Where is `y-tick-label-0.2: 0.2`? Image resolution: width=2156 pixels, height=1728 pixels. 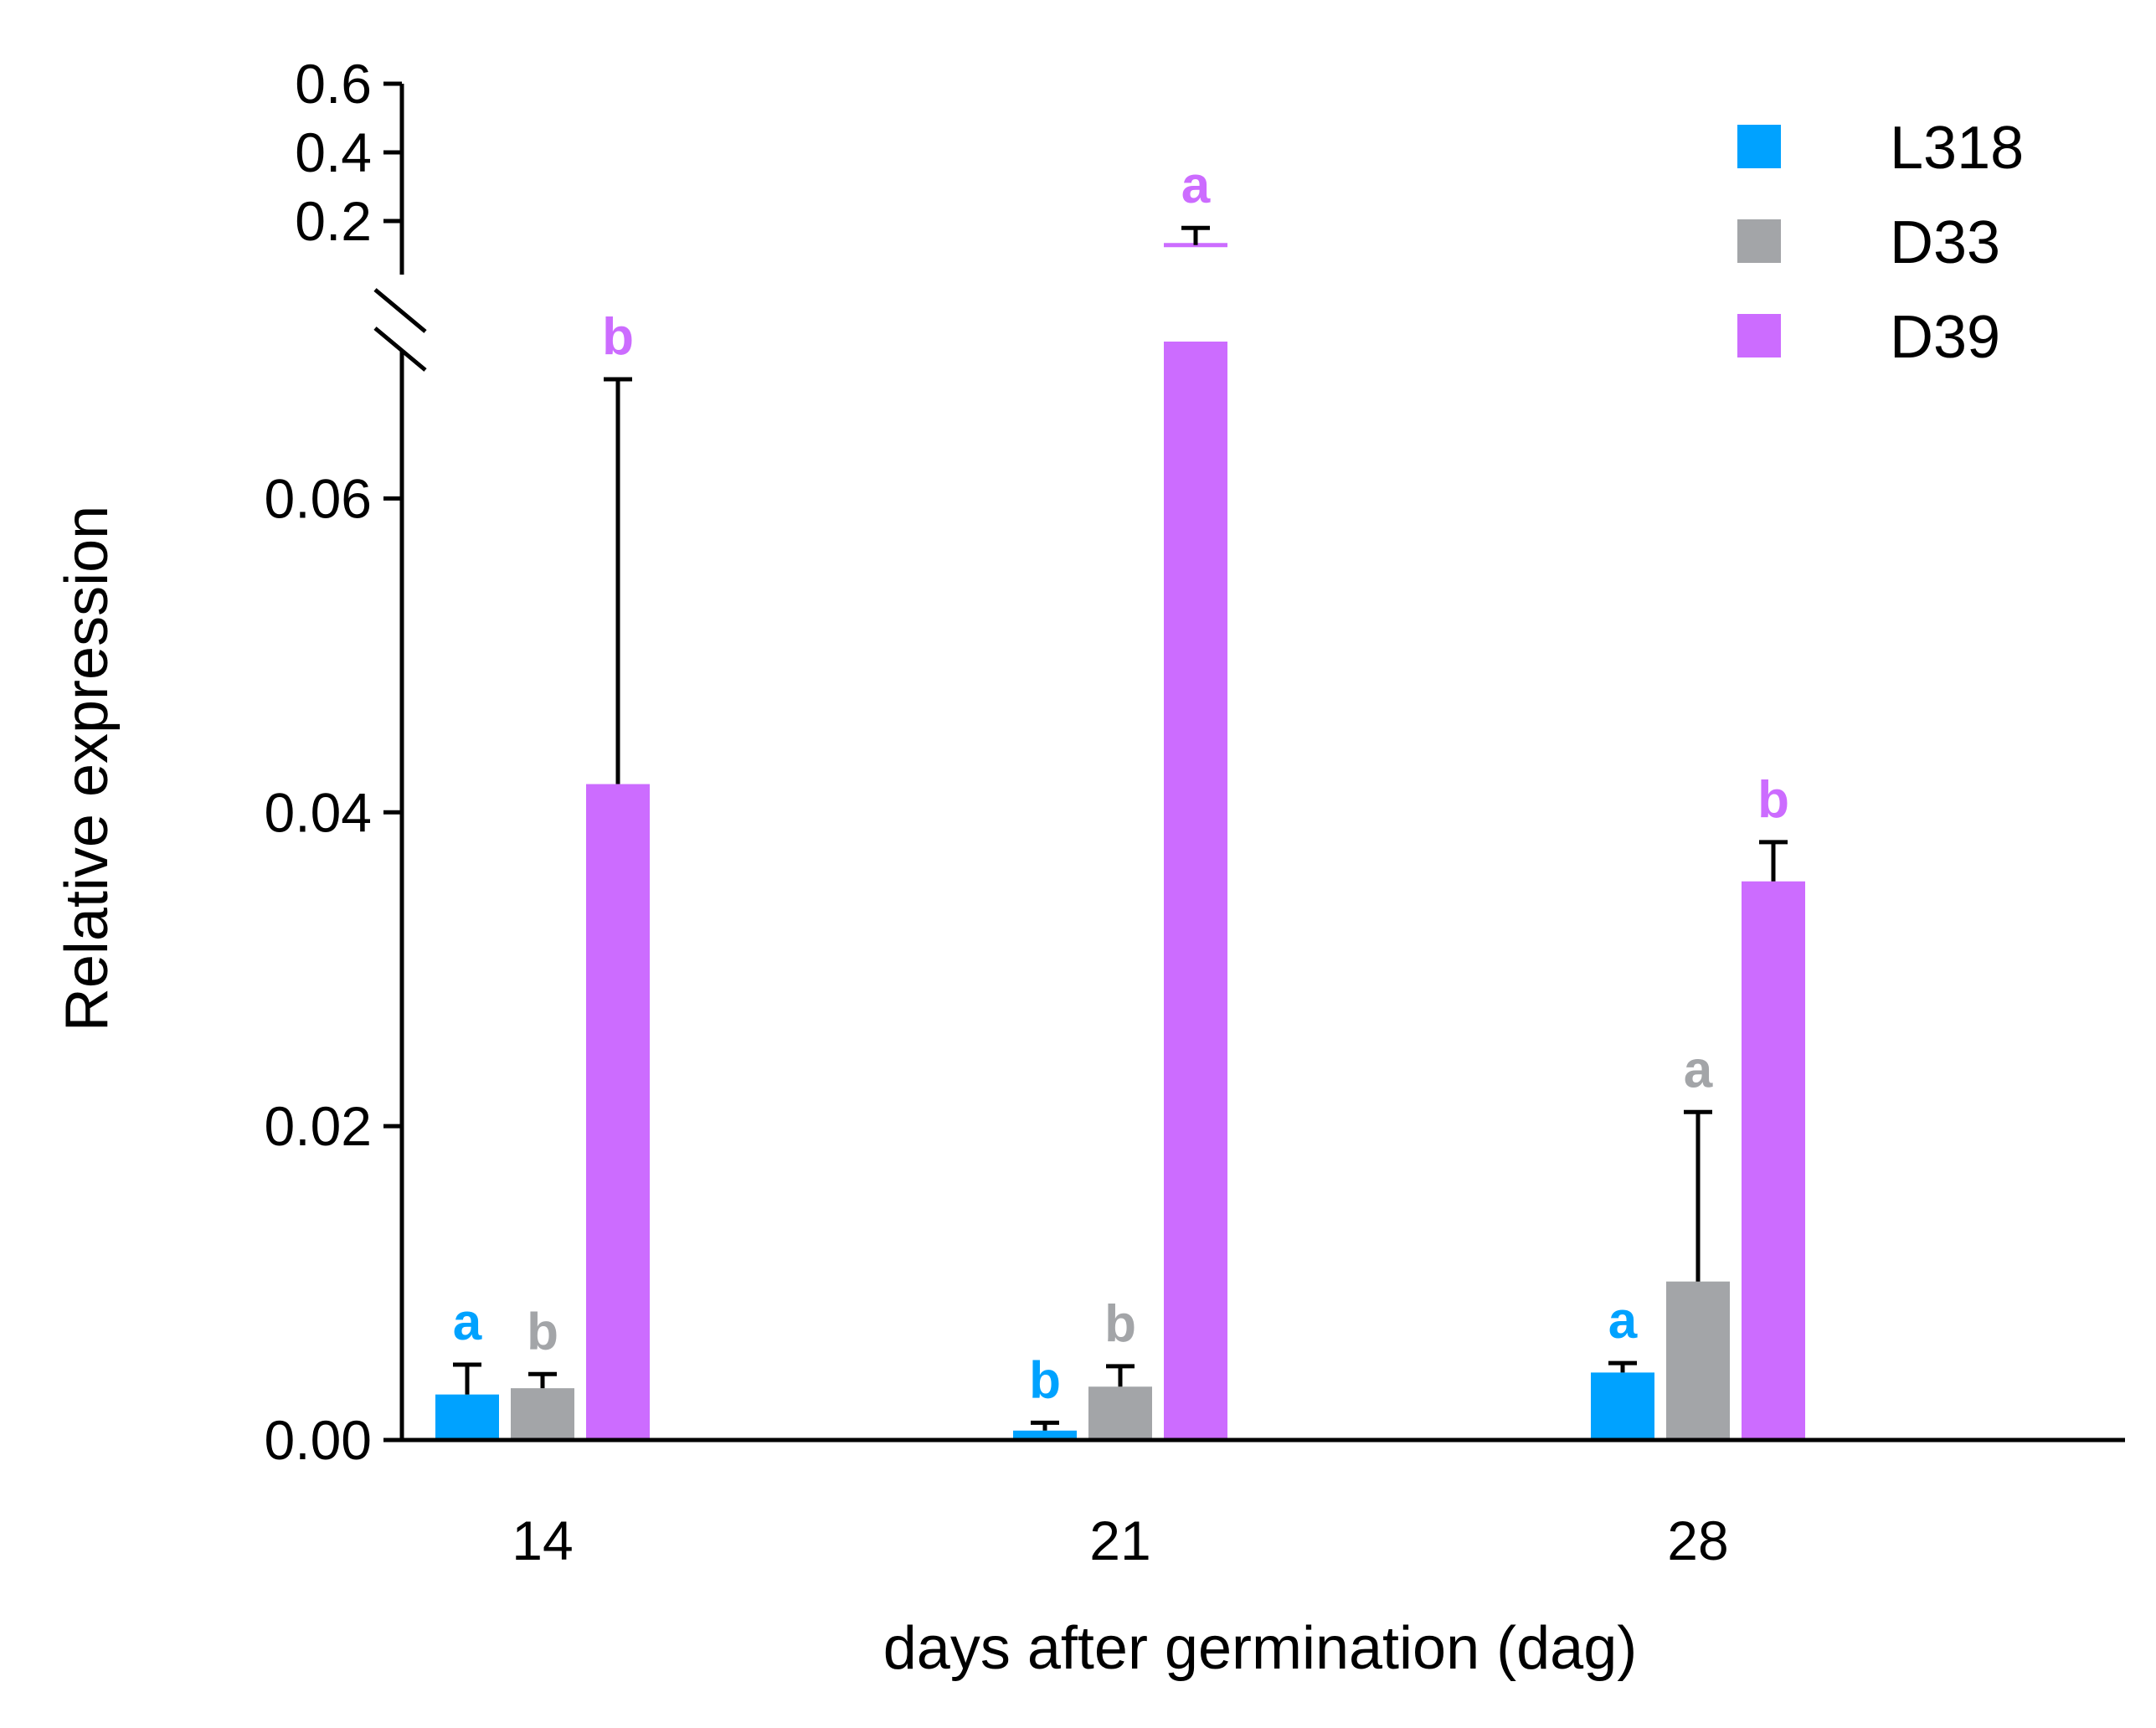 y-tick-label-0.2: 0.2 is located at coordinates (333, 221).